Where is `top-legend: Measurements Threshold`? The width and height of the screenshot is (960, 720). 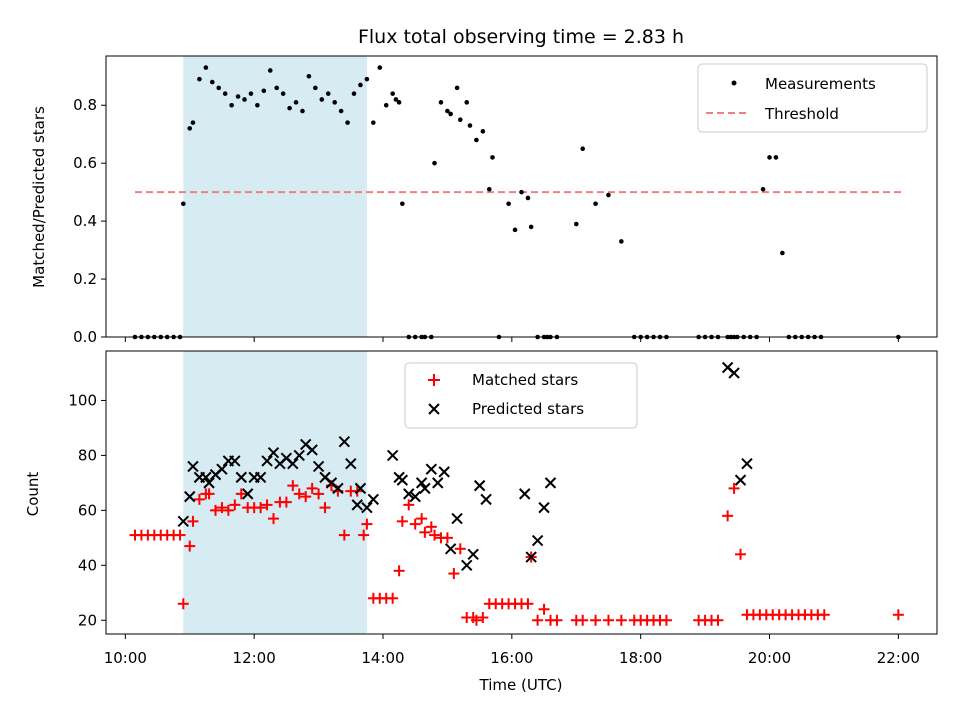 top-legend: Measurements Threshold is located at coordinates (812, 98).